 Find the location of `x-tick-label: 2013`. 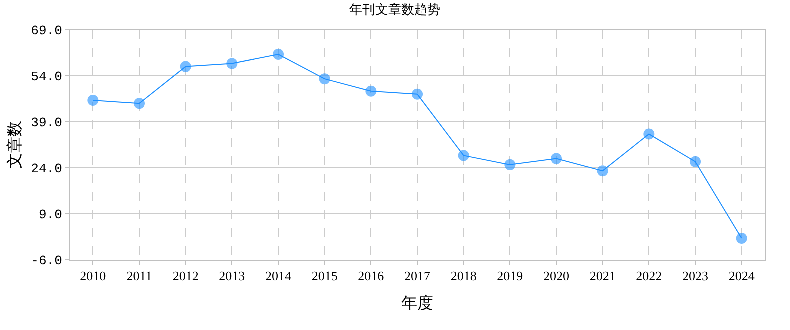

x-tick-label: 2013 is located at coordinates (232, 276).